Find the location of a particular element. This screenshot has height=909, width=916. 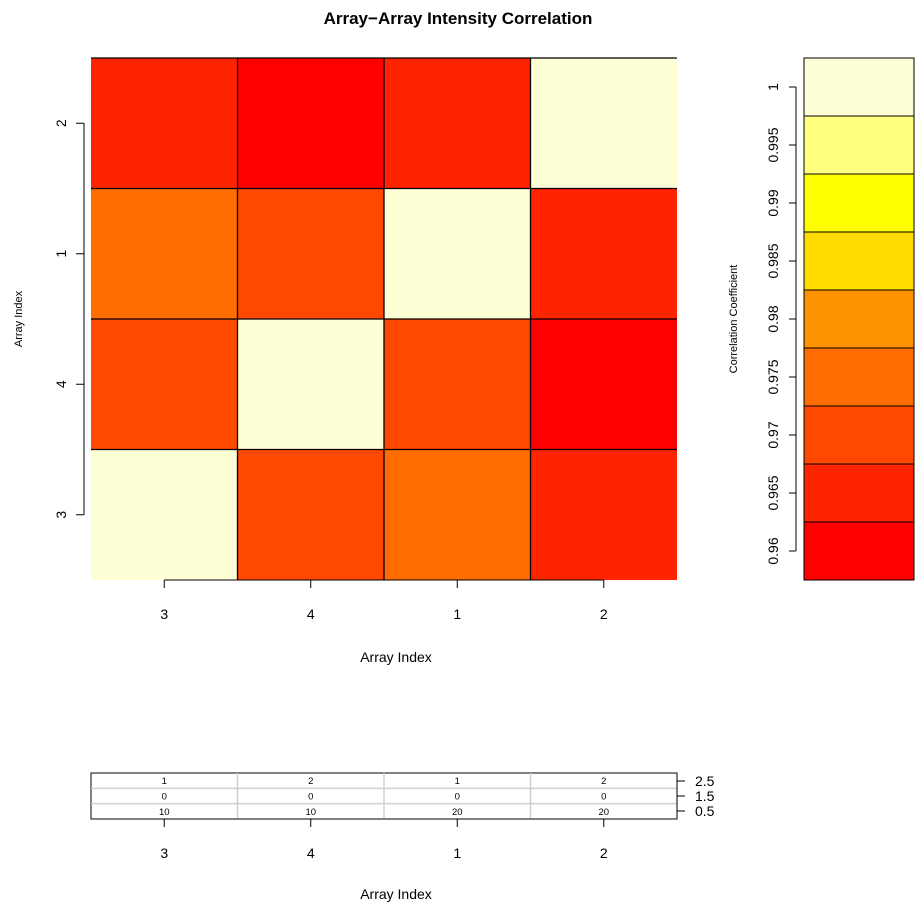

x-tick-label: 2 is located at coordinates (604, 614).